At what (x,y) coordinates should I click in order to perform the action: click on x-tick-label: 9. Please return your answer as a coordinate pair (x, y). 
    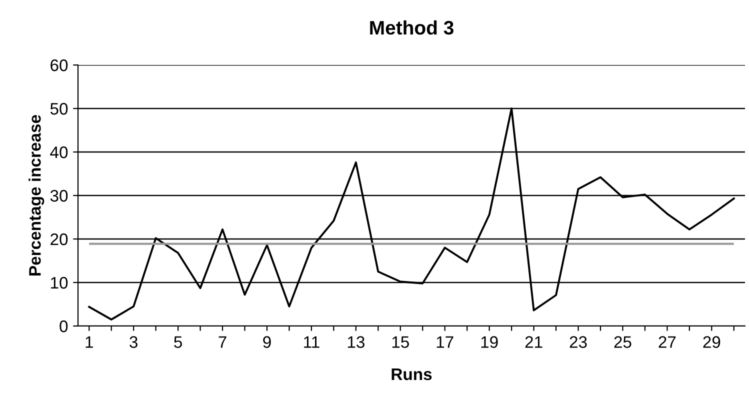
    Looking at the image, I should click on (267, 342).